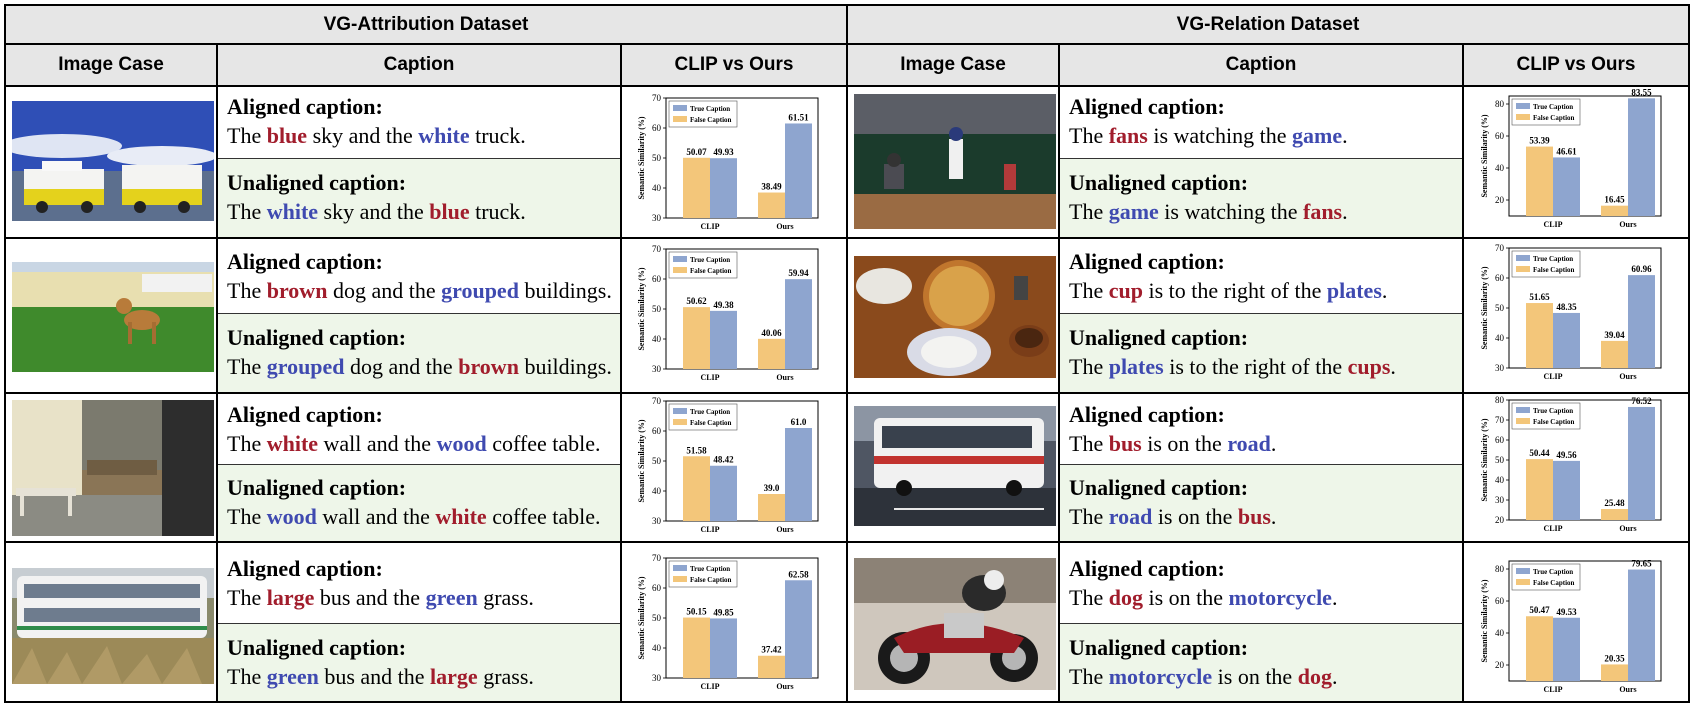 The height and width of the screenshot is (705, 1694). Describe the element at coordinates (384, 290) in the screenshot. I see `caption-segment: dog and the` at that location.